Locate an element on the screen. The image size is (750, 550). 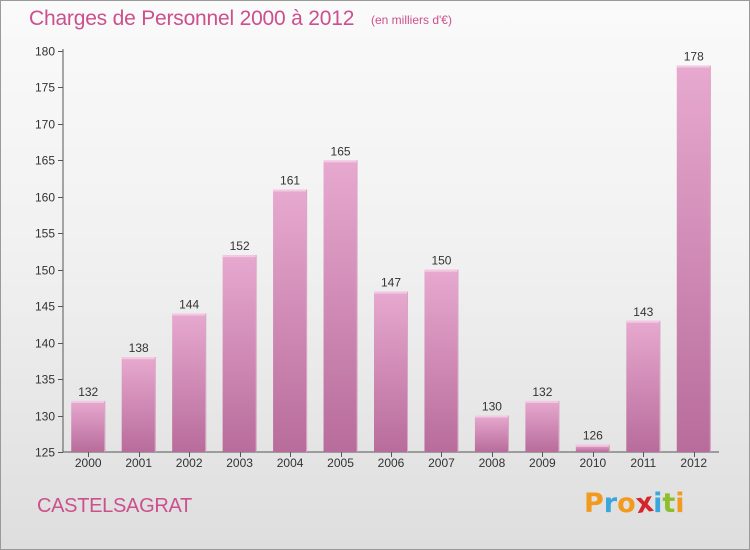
logo-letter: t is located at coordinates (669, 503).